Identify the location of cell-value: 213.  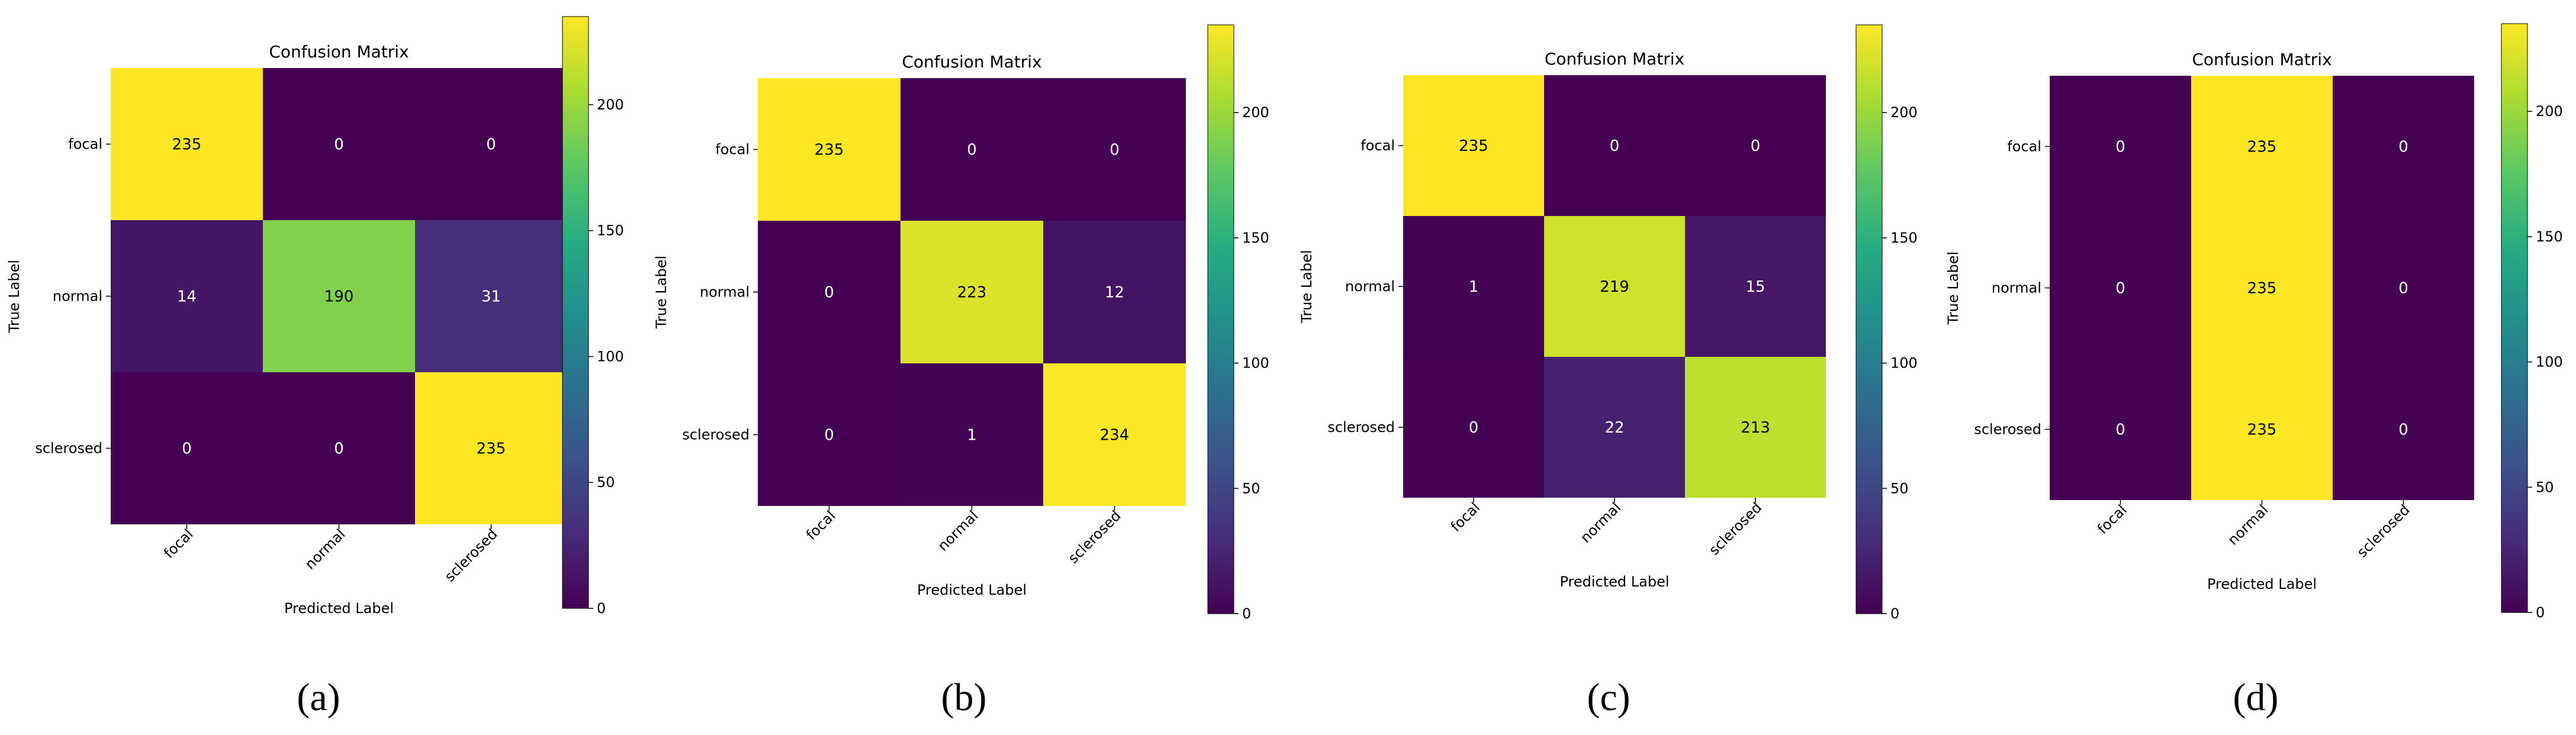
(1756, 428).